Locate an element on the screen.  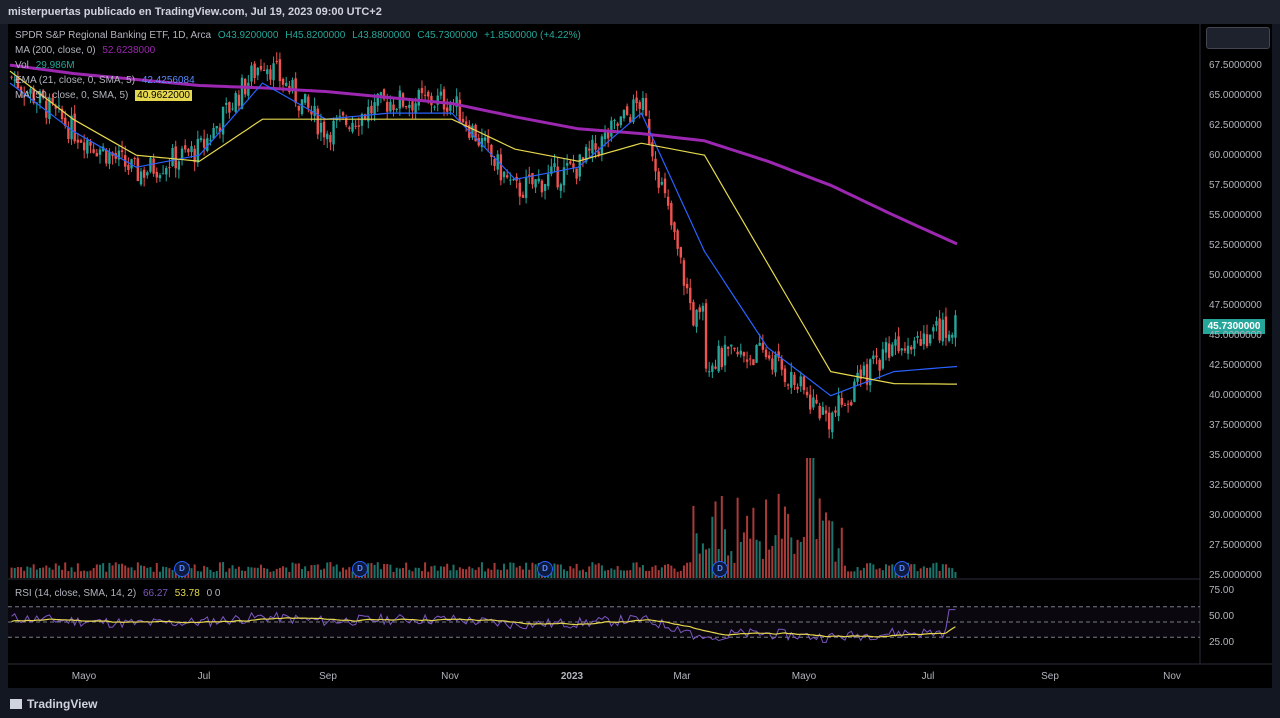
ohlc-low: L43.8800000 is located at coordinates (381, 35).